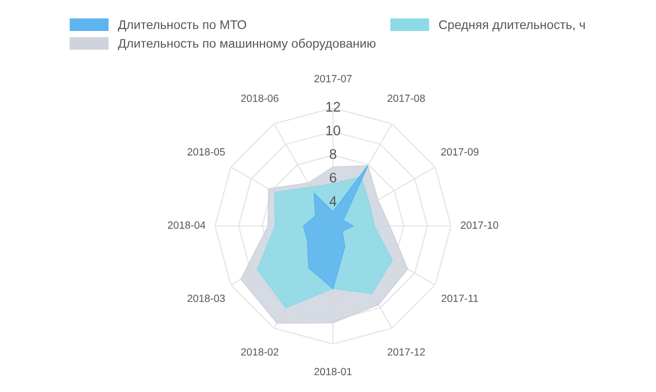  What do you see at coordinates (333, 372) in the screenshot?
I see `spoke-label: 2018-01` at bounding box center [333, 372].